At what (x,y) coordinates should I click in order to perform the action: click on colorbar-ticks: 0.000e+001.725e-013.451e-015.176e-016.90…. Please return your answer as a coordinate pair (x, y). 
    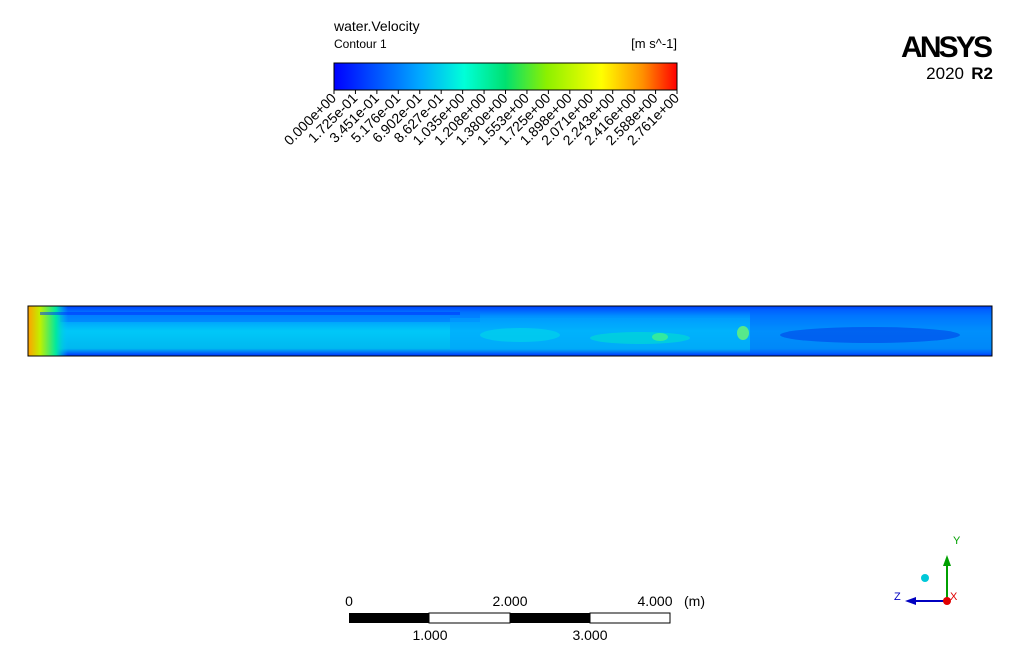
    Looking at the image, I should click on (482, 119).